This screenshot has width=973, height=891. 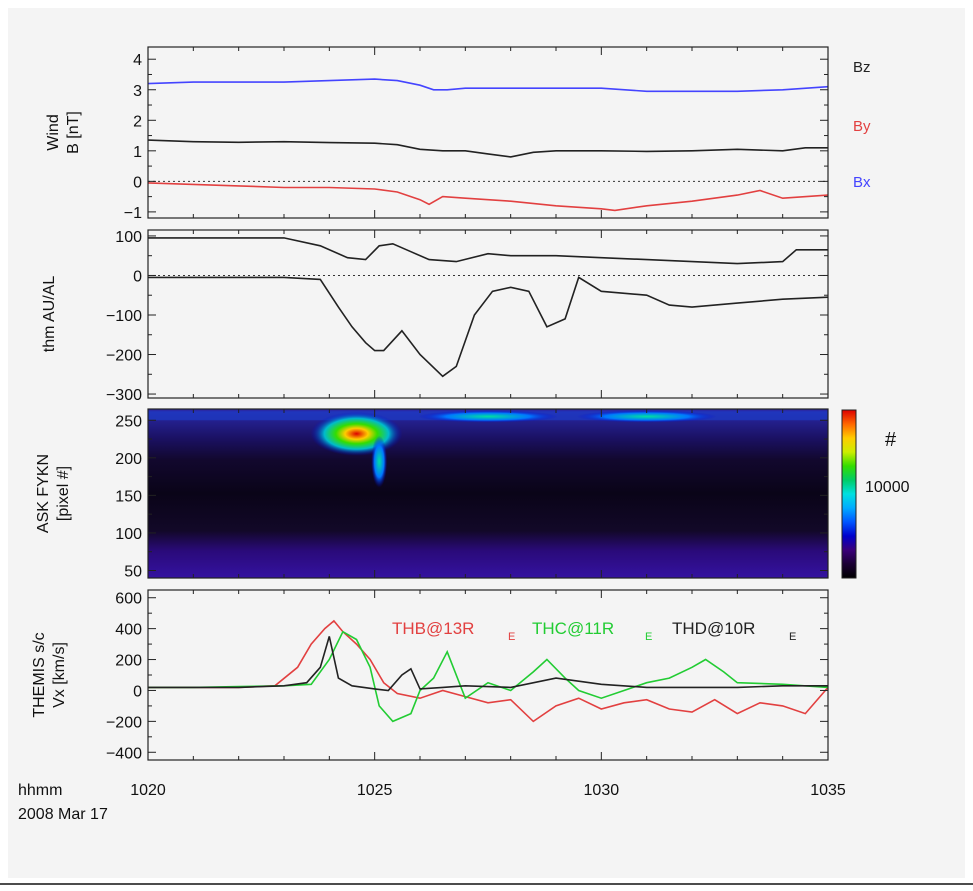 I want to click on series-thb-13r-line, so click(x=488, y=671).